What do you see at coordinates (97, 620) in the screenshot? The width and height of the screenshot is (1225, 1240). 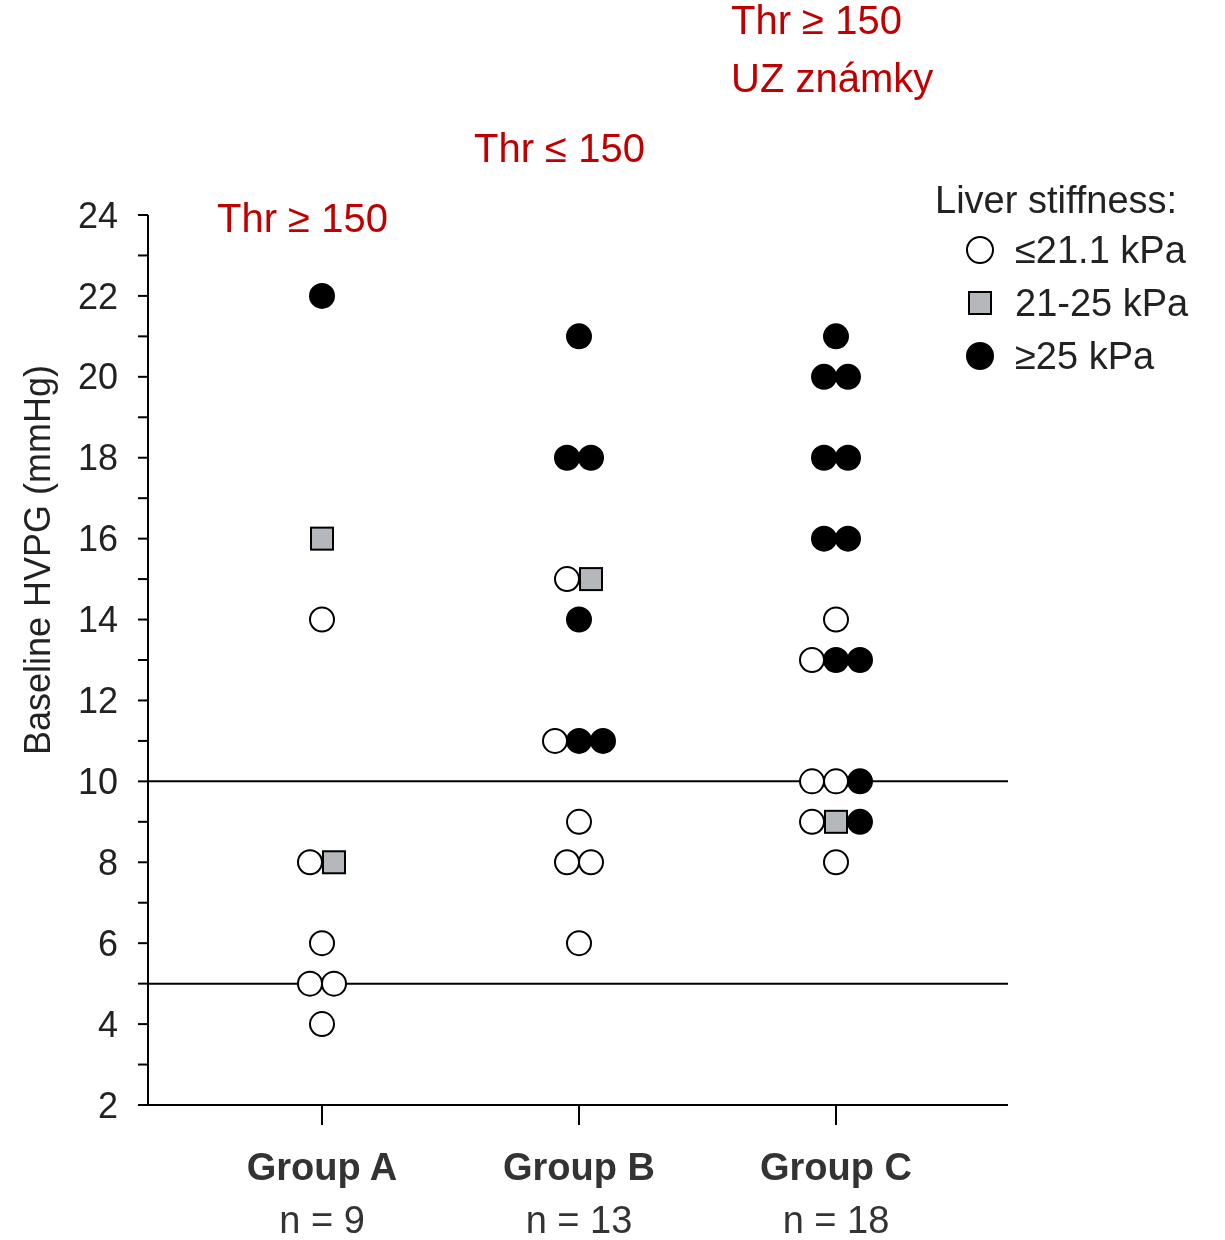 I see `y-tick-label: 14` at bounding box center [97, 620].